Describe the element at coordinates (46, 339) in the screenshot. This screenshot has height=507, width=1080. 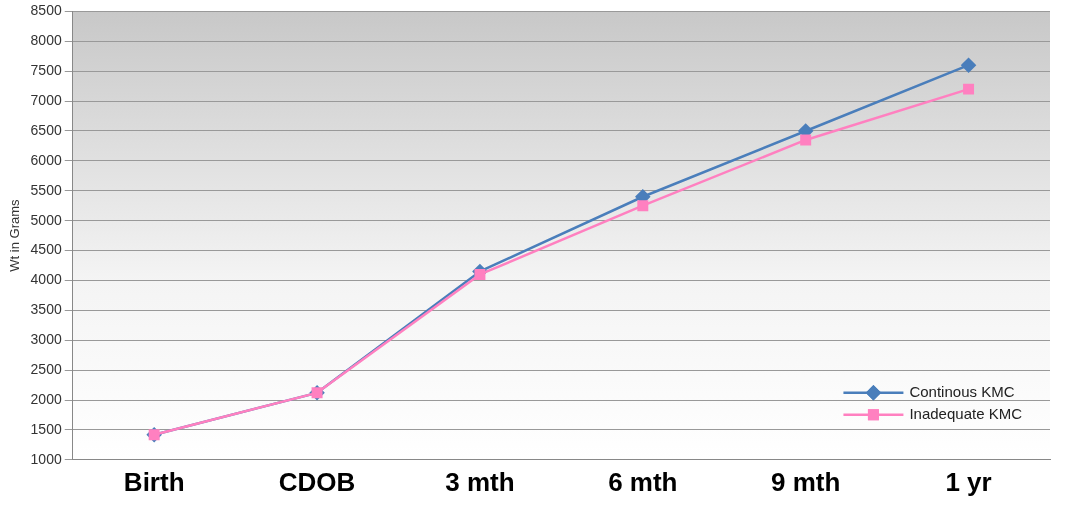
I see `y-tick-label: 3000` at that location.